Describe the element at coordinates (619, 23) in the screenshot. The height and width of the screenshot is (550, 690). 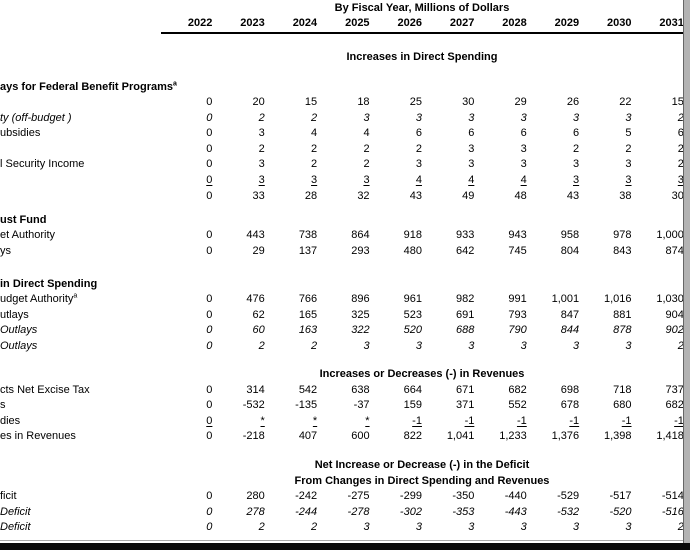
I see `year-header: 2030` at that location.